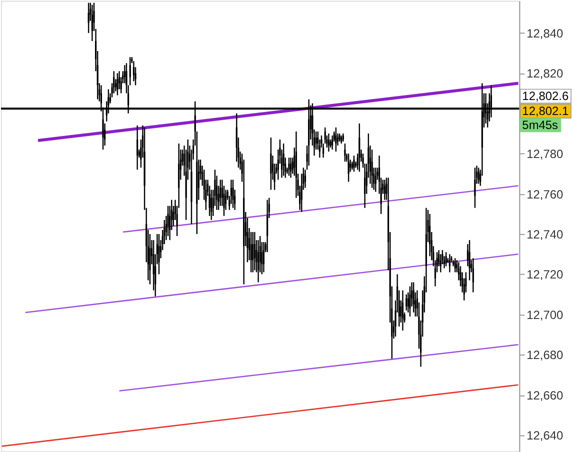 The height and width of the screenshot is (452, 572). Describe the element at coordinates (545, 235) in the screenshot. I see `y-tick-label: 12,740` at that location.